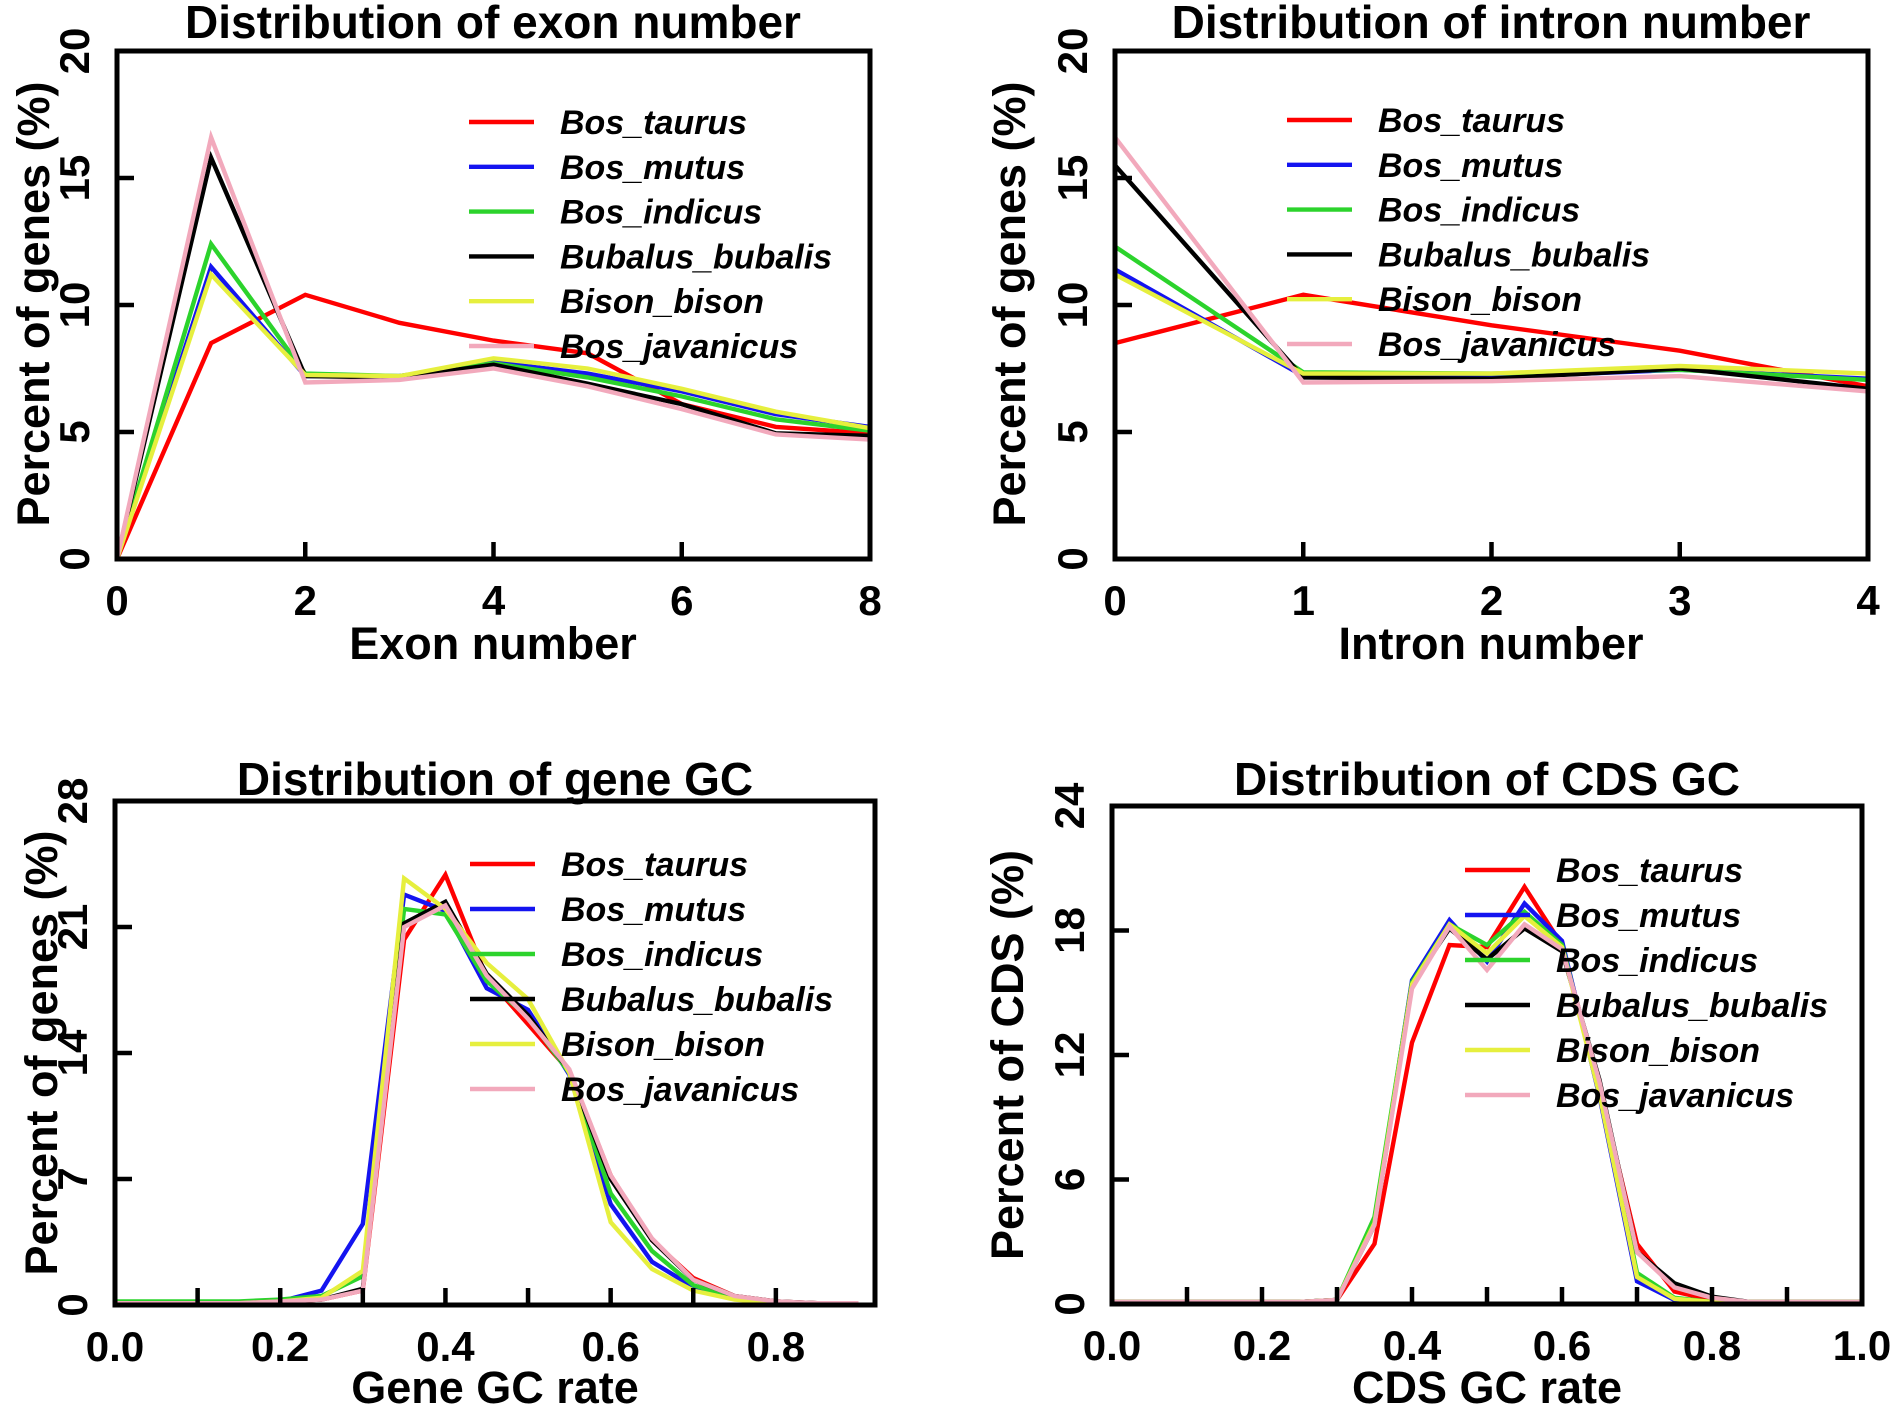 Image resolution: width=1900 pixels, height=1414 pixels. I want to click on y-axis-label-cdsgc: Percent of CDS (%), so click(1007, 1055).